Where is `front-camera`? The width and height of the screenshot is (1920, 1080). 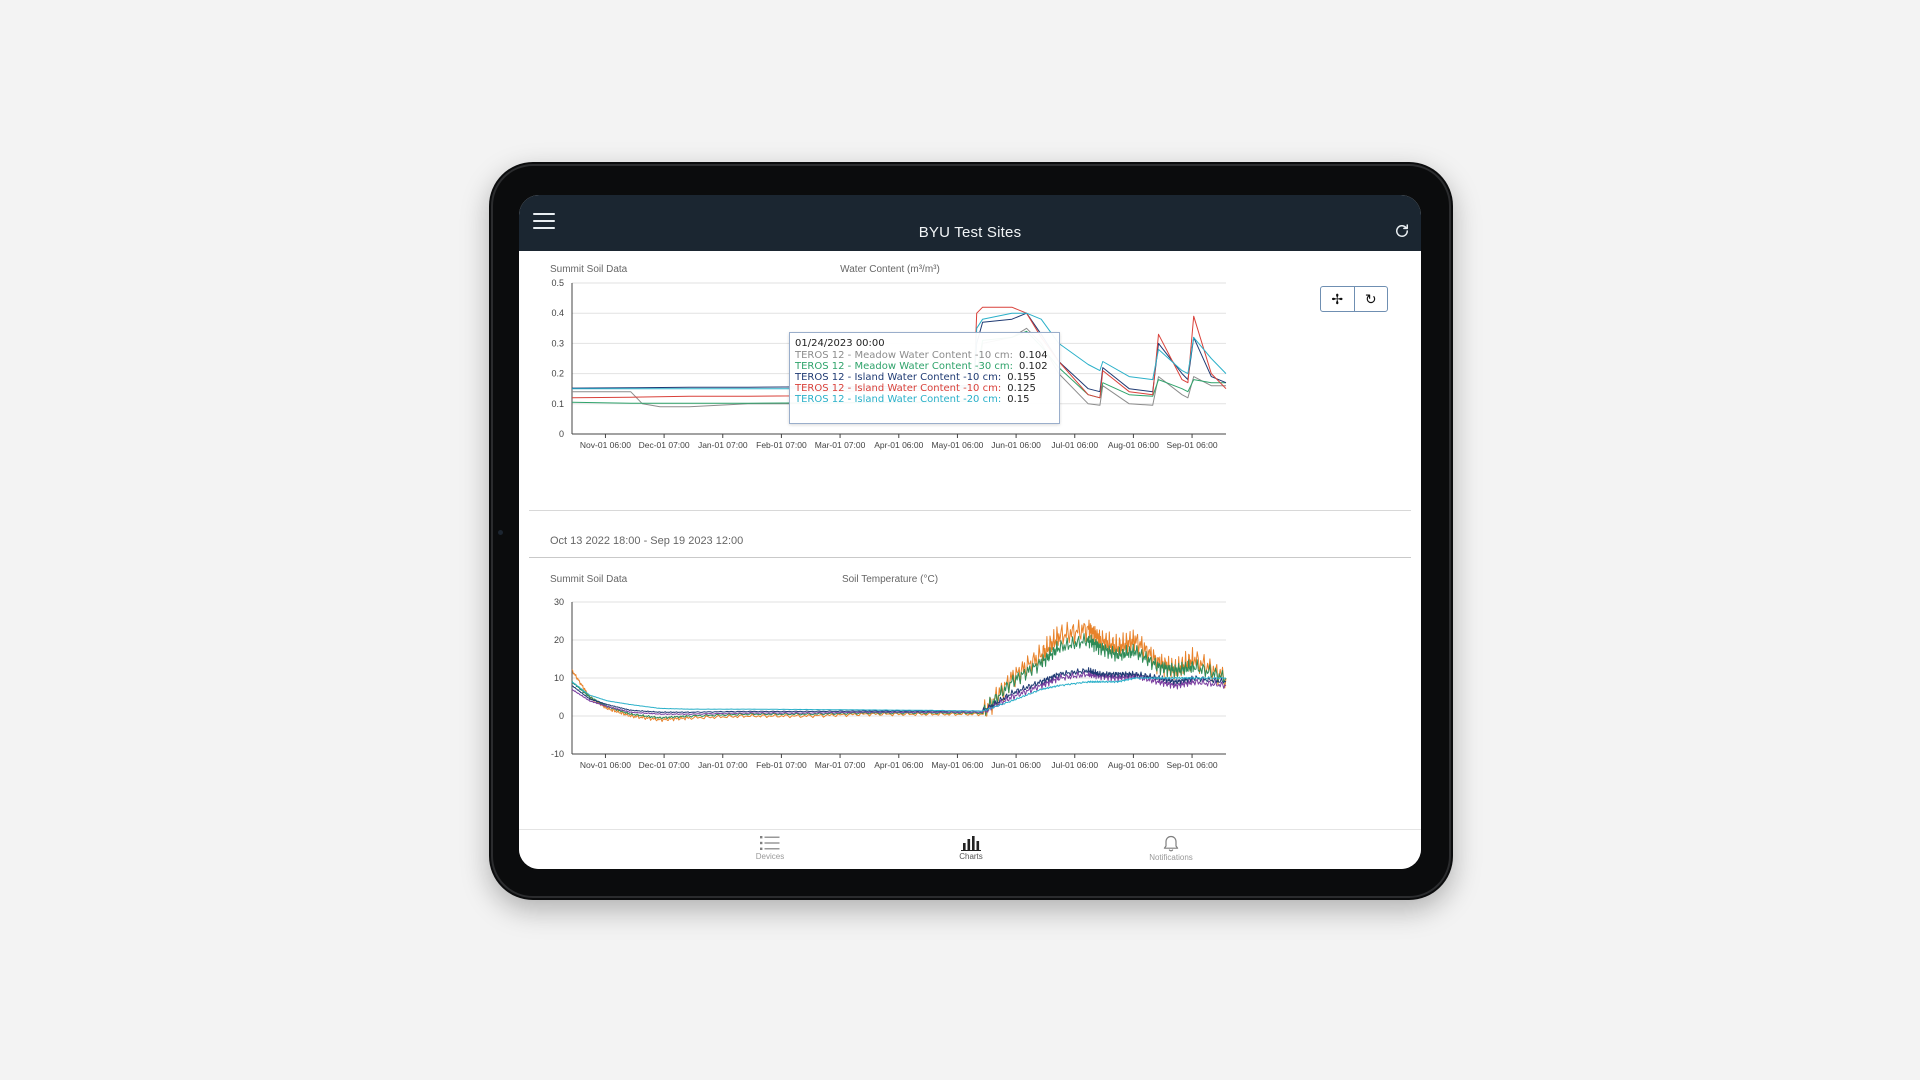
front-camera is located at coordinates (500, 532).